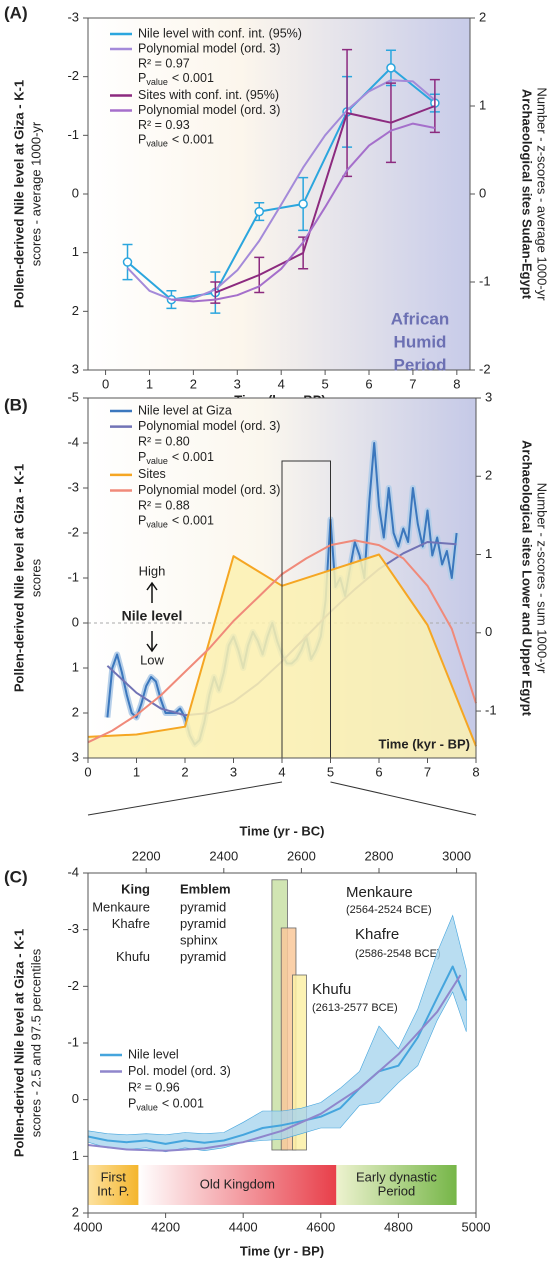 The height and width of the screenshot is (1276, 548). What do you see at coordinates (233, 771) in the screenshot?
I see `x-tick-label: 3` at bounding box center [233, 771].